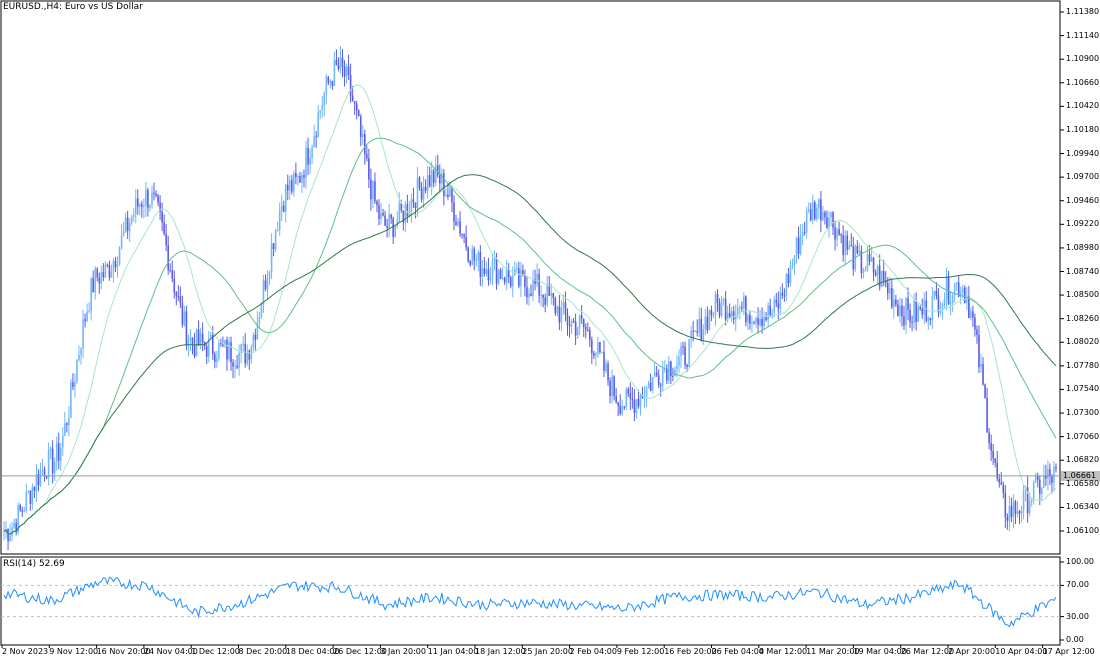  I want to click on rsi-tick-label: 0.00, so click(1075, 639).